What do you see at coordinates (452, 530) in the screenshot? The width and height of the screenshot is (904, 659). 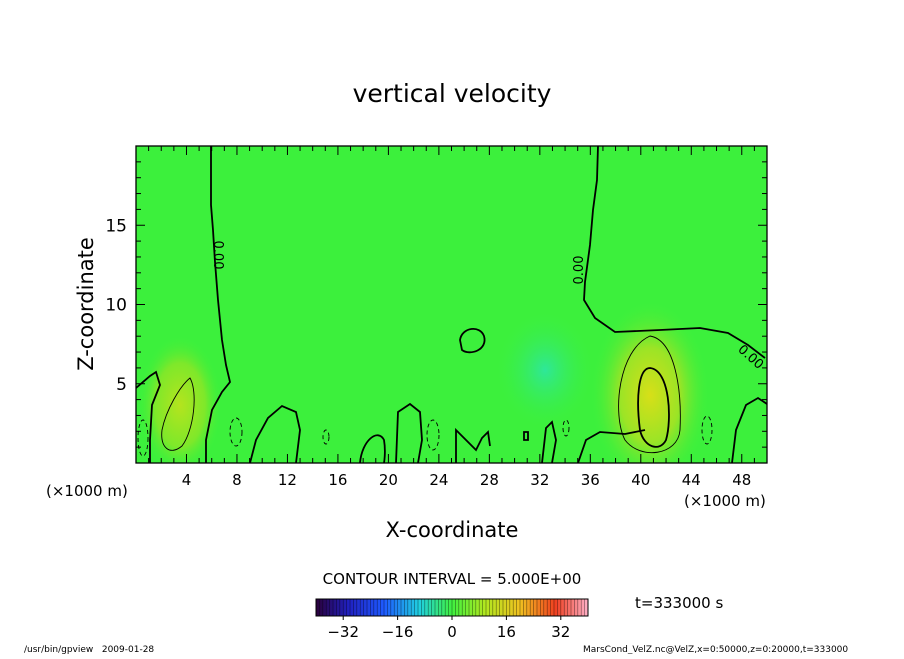 I see `x-axis-label: X-coordinate` at bounding box center [452, 530].